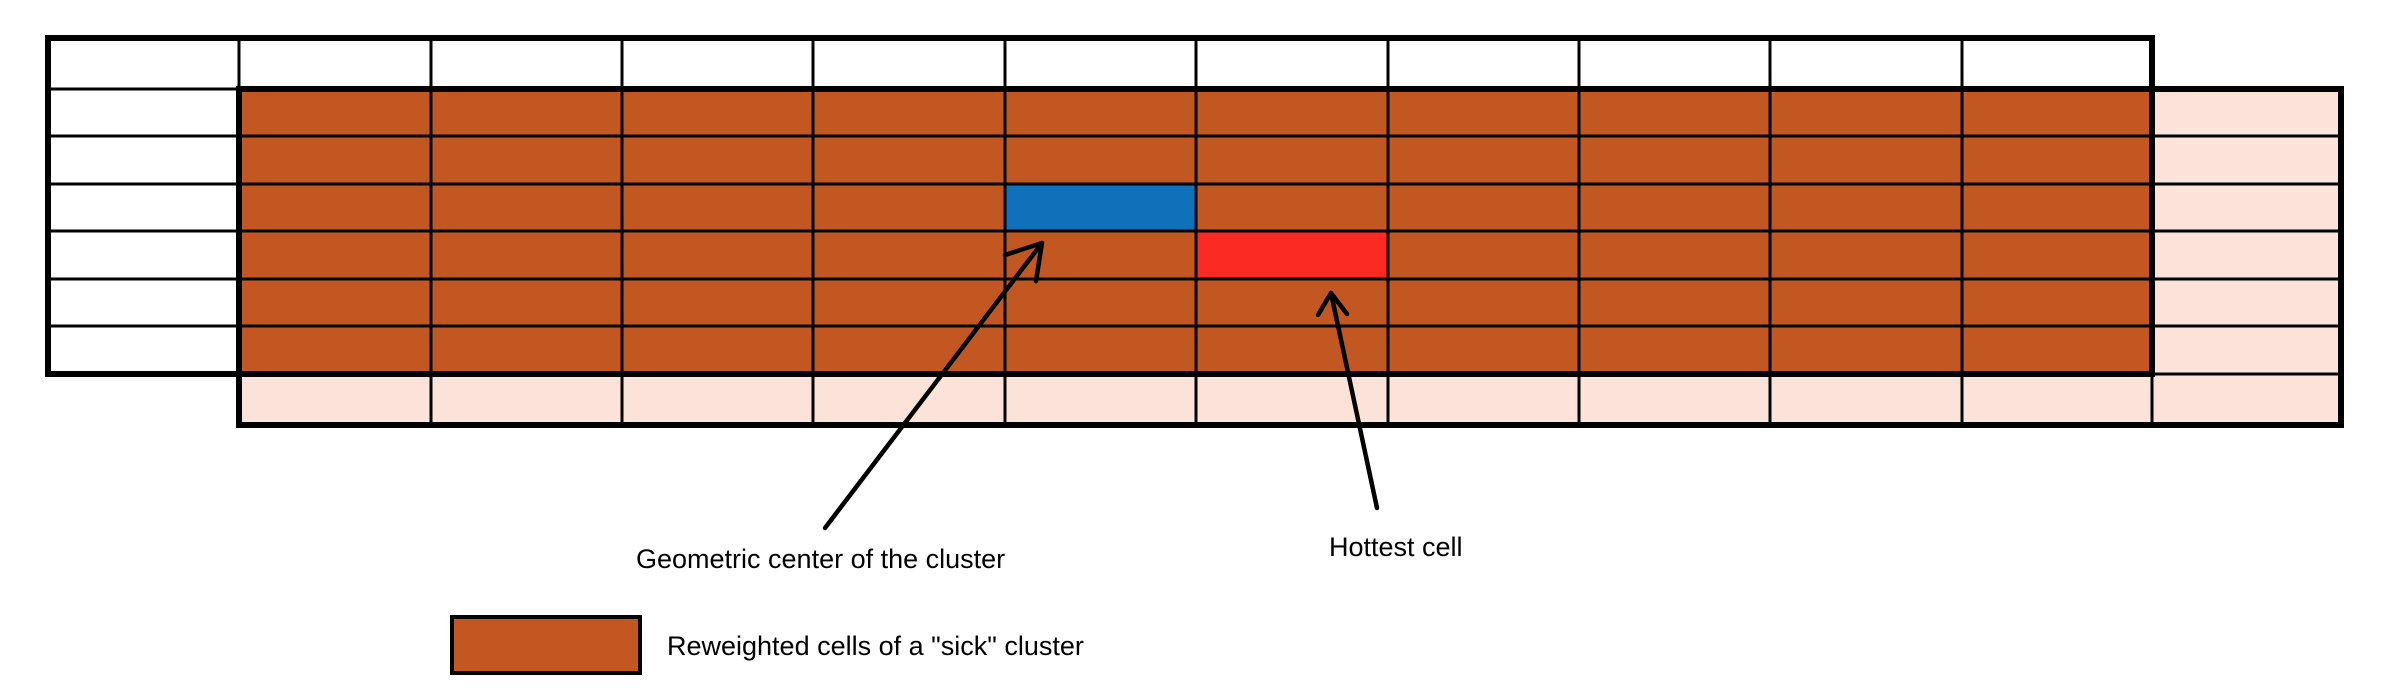  I want to click on hottest-cell-arrow, so click(1347, 400).